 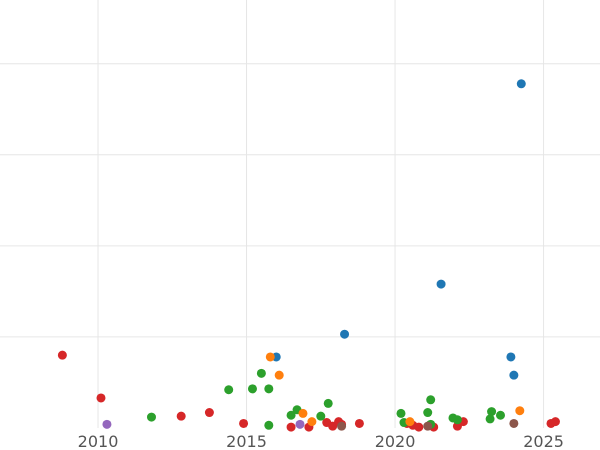 What do you see at coordinates (98, 441) in the screenshot?
I see `x-tick-label-0: 2010` at bounding box center [98, 441].